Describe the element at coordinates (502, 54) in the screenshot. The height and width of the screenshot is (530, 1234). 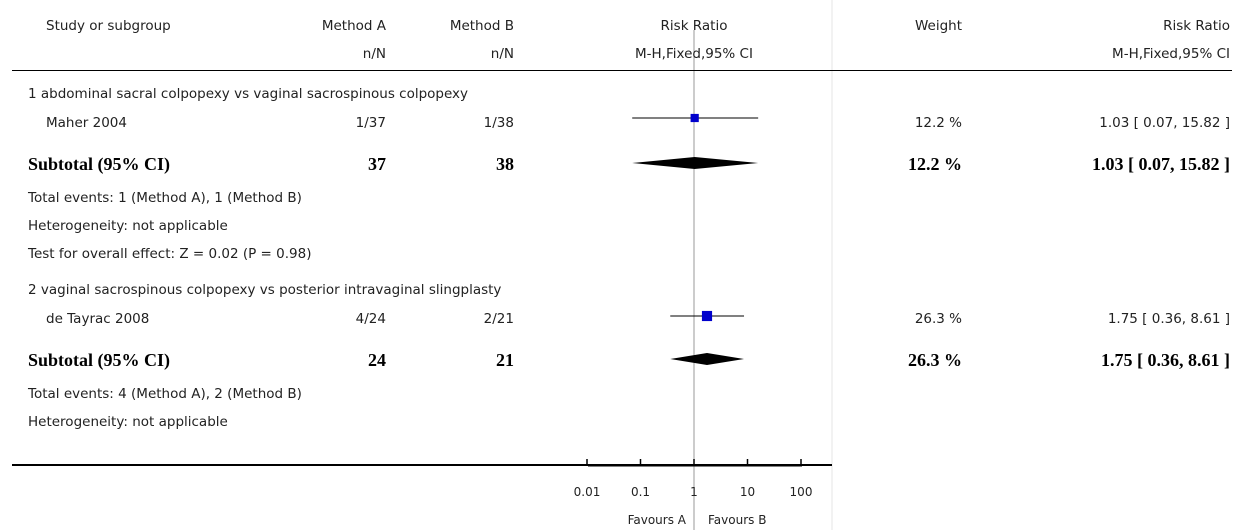
I see `header-nn-b: n/N` at that location.